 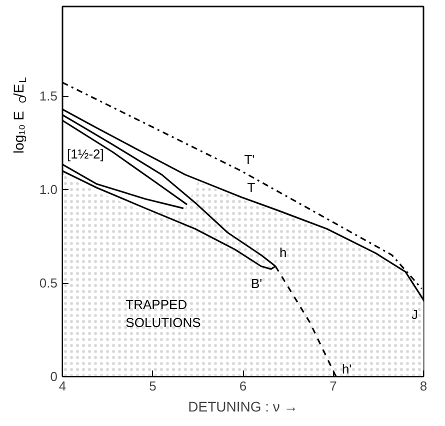 I want to click on annotation: T', so click(x=249, y=159).